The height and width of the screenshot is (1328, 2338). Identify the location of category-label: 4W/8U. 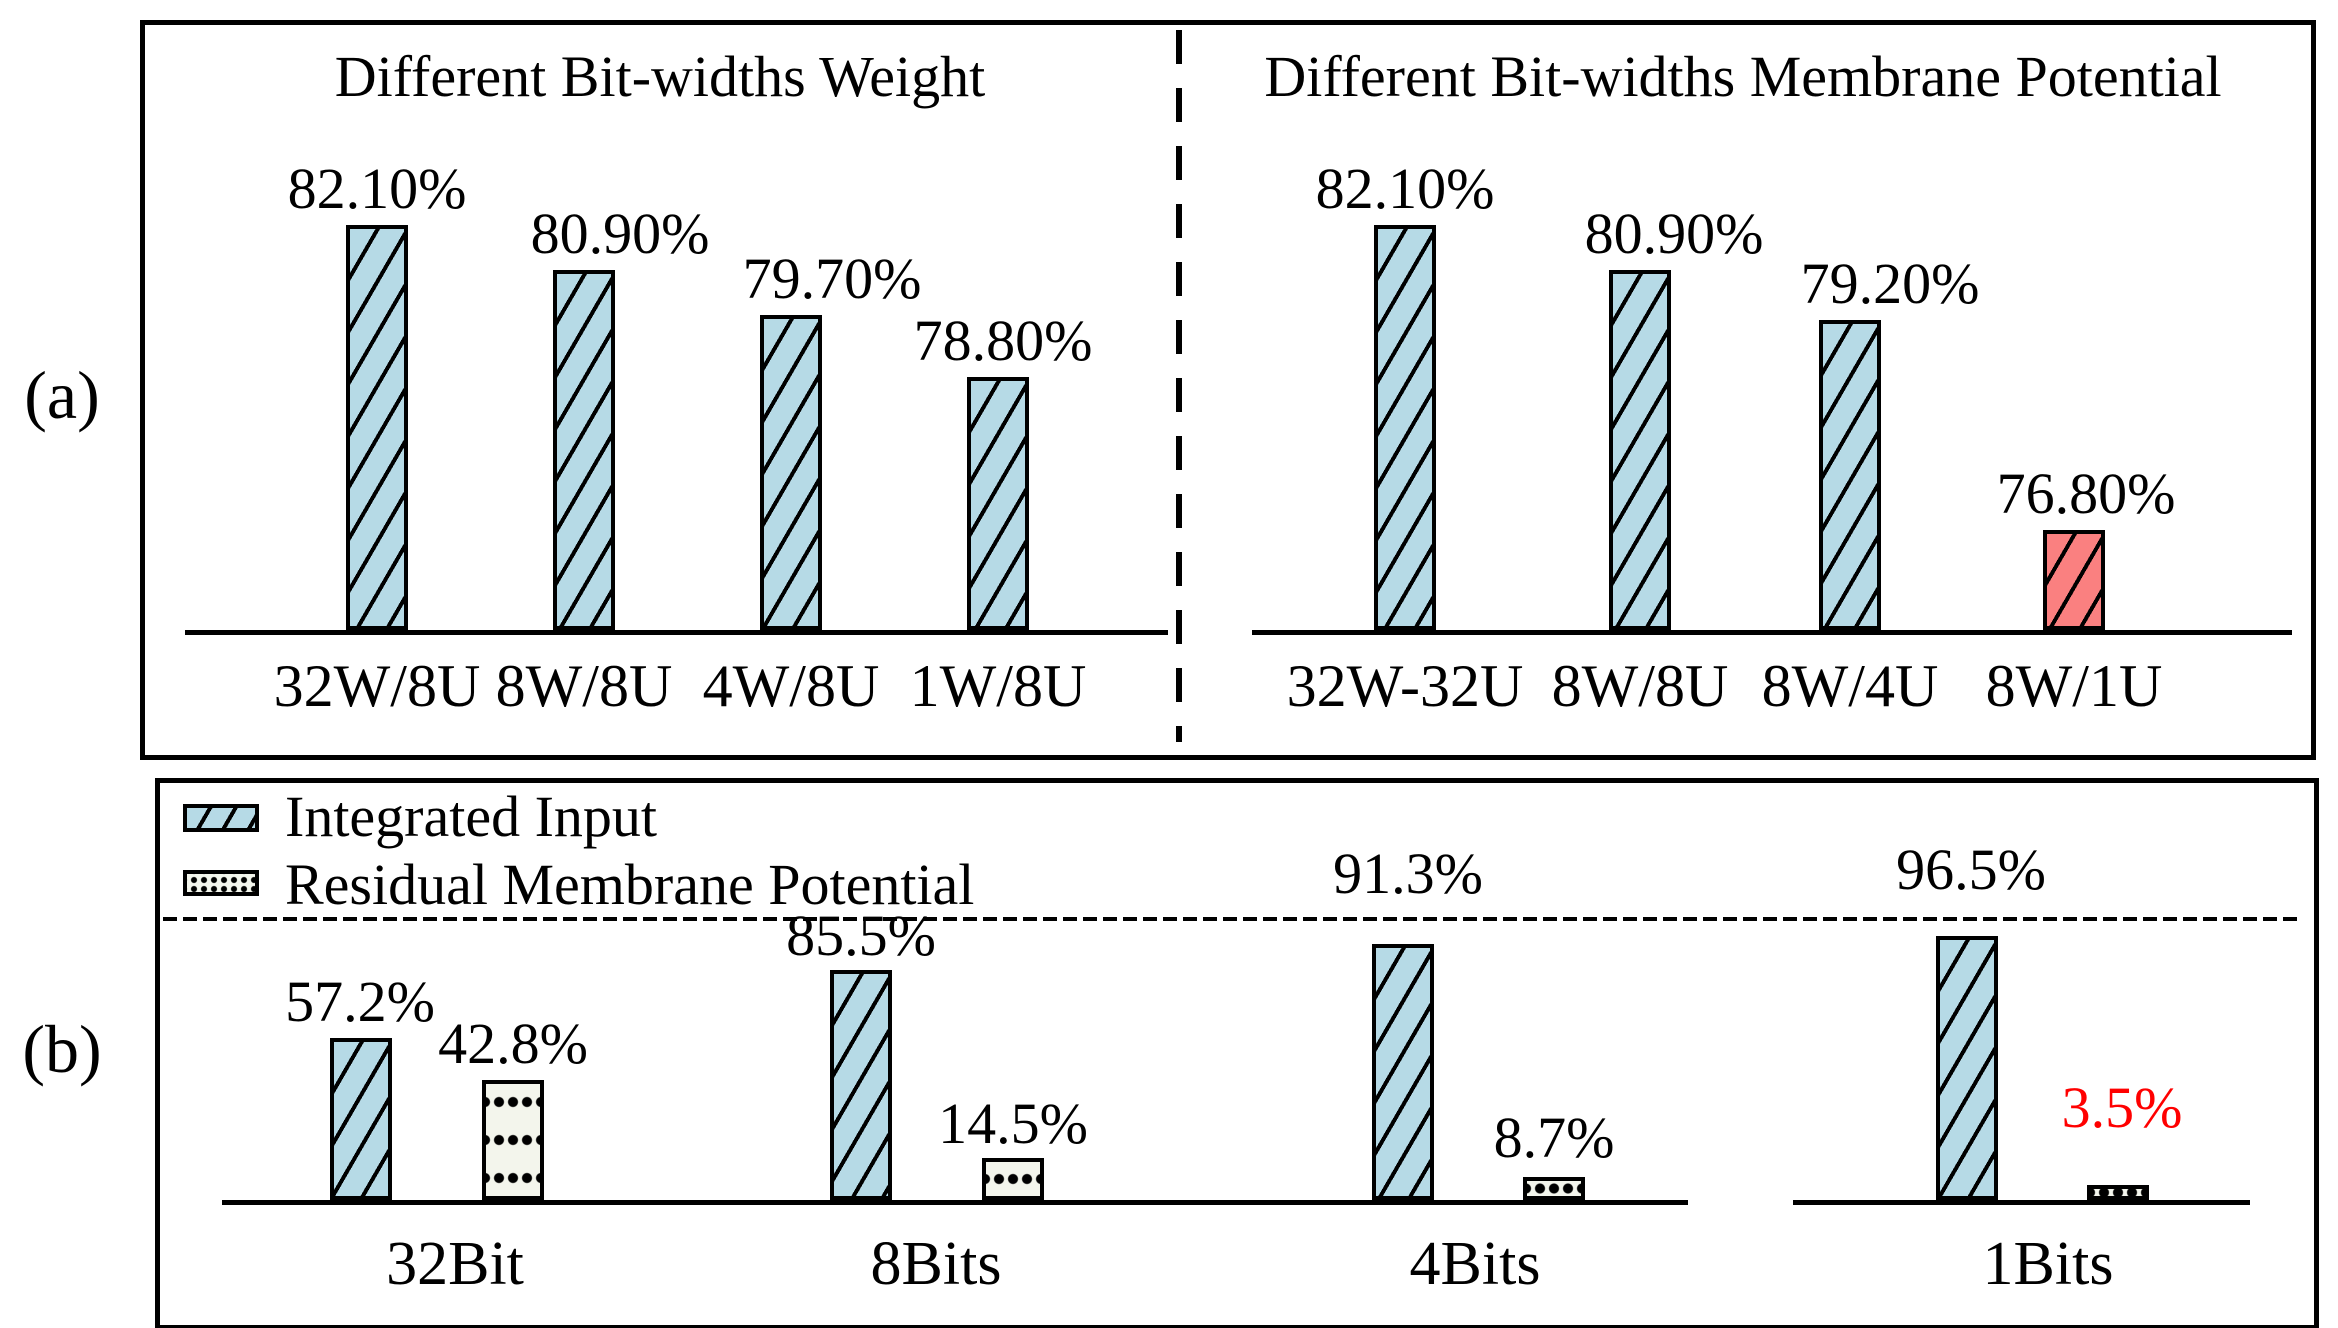
(791, 686).